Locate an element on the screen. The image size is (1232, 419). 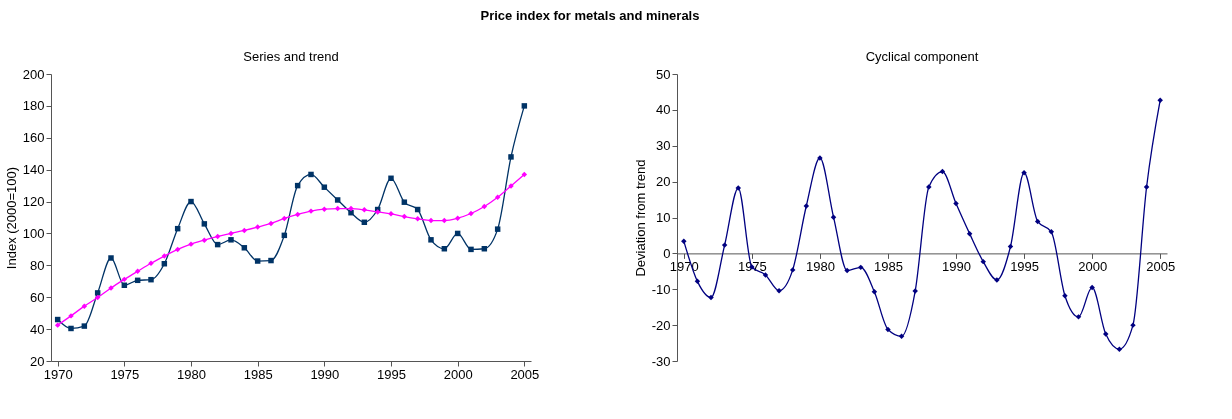
text: Price index for metals and minerals is located at coordinates (590, 15).